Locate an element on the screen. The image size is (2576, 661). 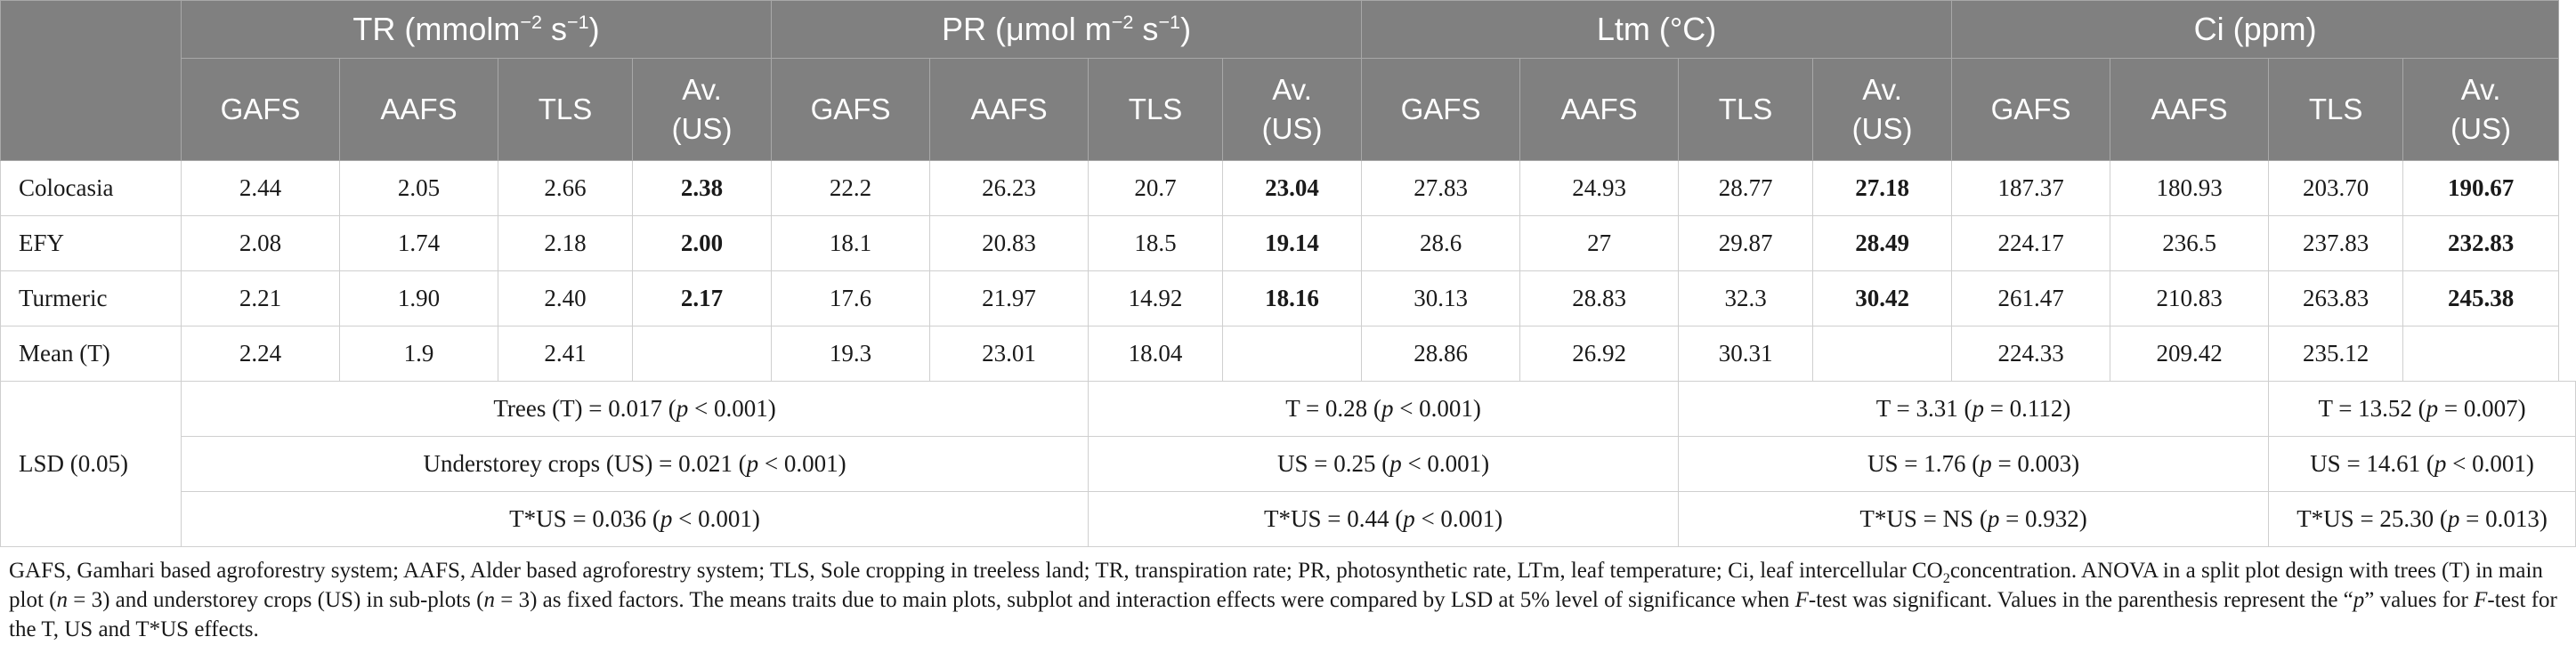
value-cell: 235.12 is located at coordinates (2336, 354).